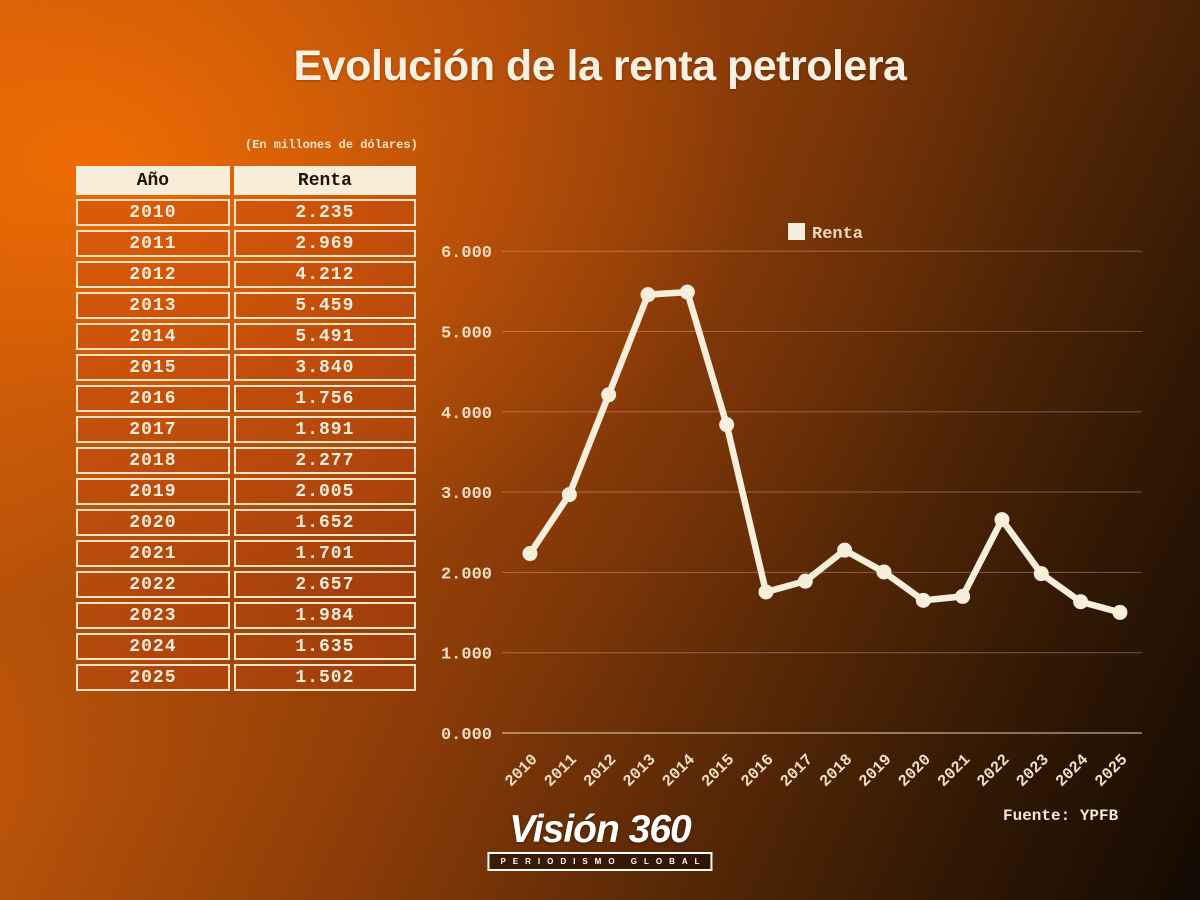 Image resolution: width=1200 pixels, height=900 pixels. I want to click on cell-renta: 1.652, so click(324, 522).